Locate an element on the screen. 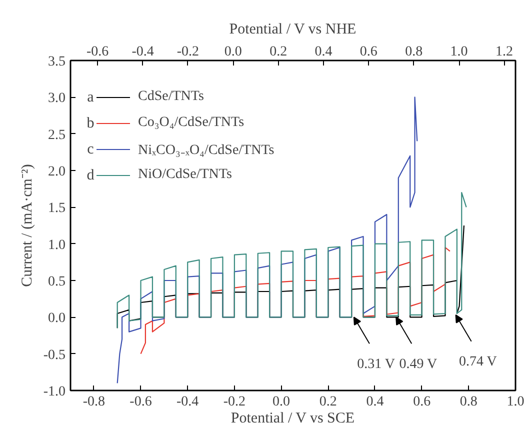 This screenshot has width=524, height=434. y-tick-label: -1.0 is located at coordinates (54, 392).